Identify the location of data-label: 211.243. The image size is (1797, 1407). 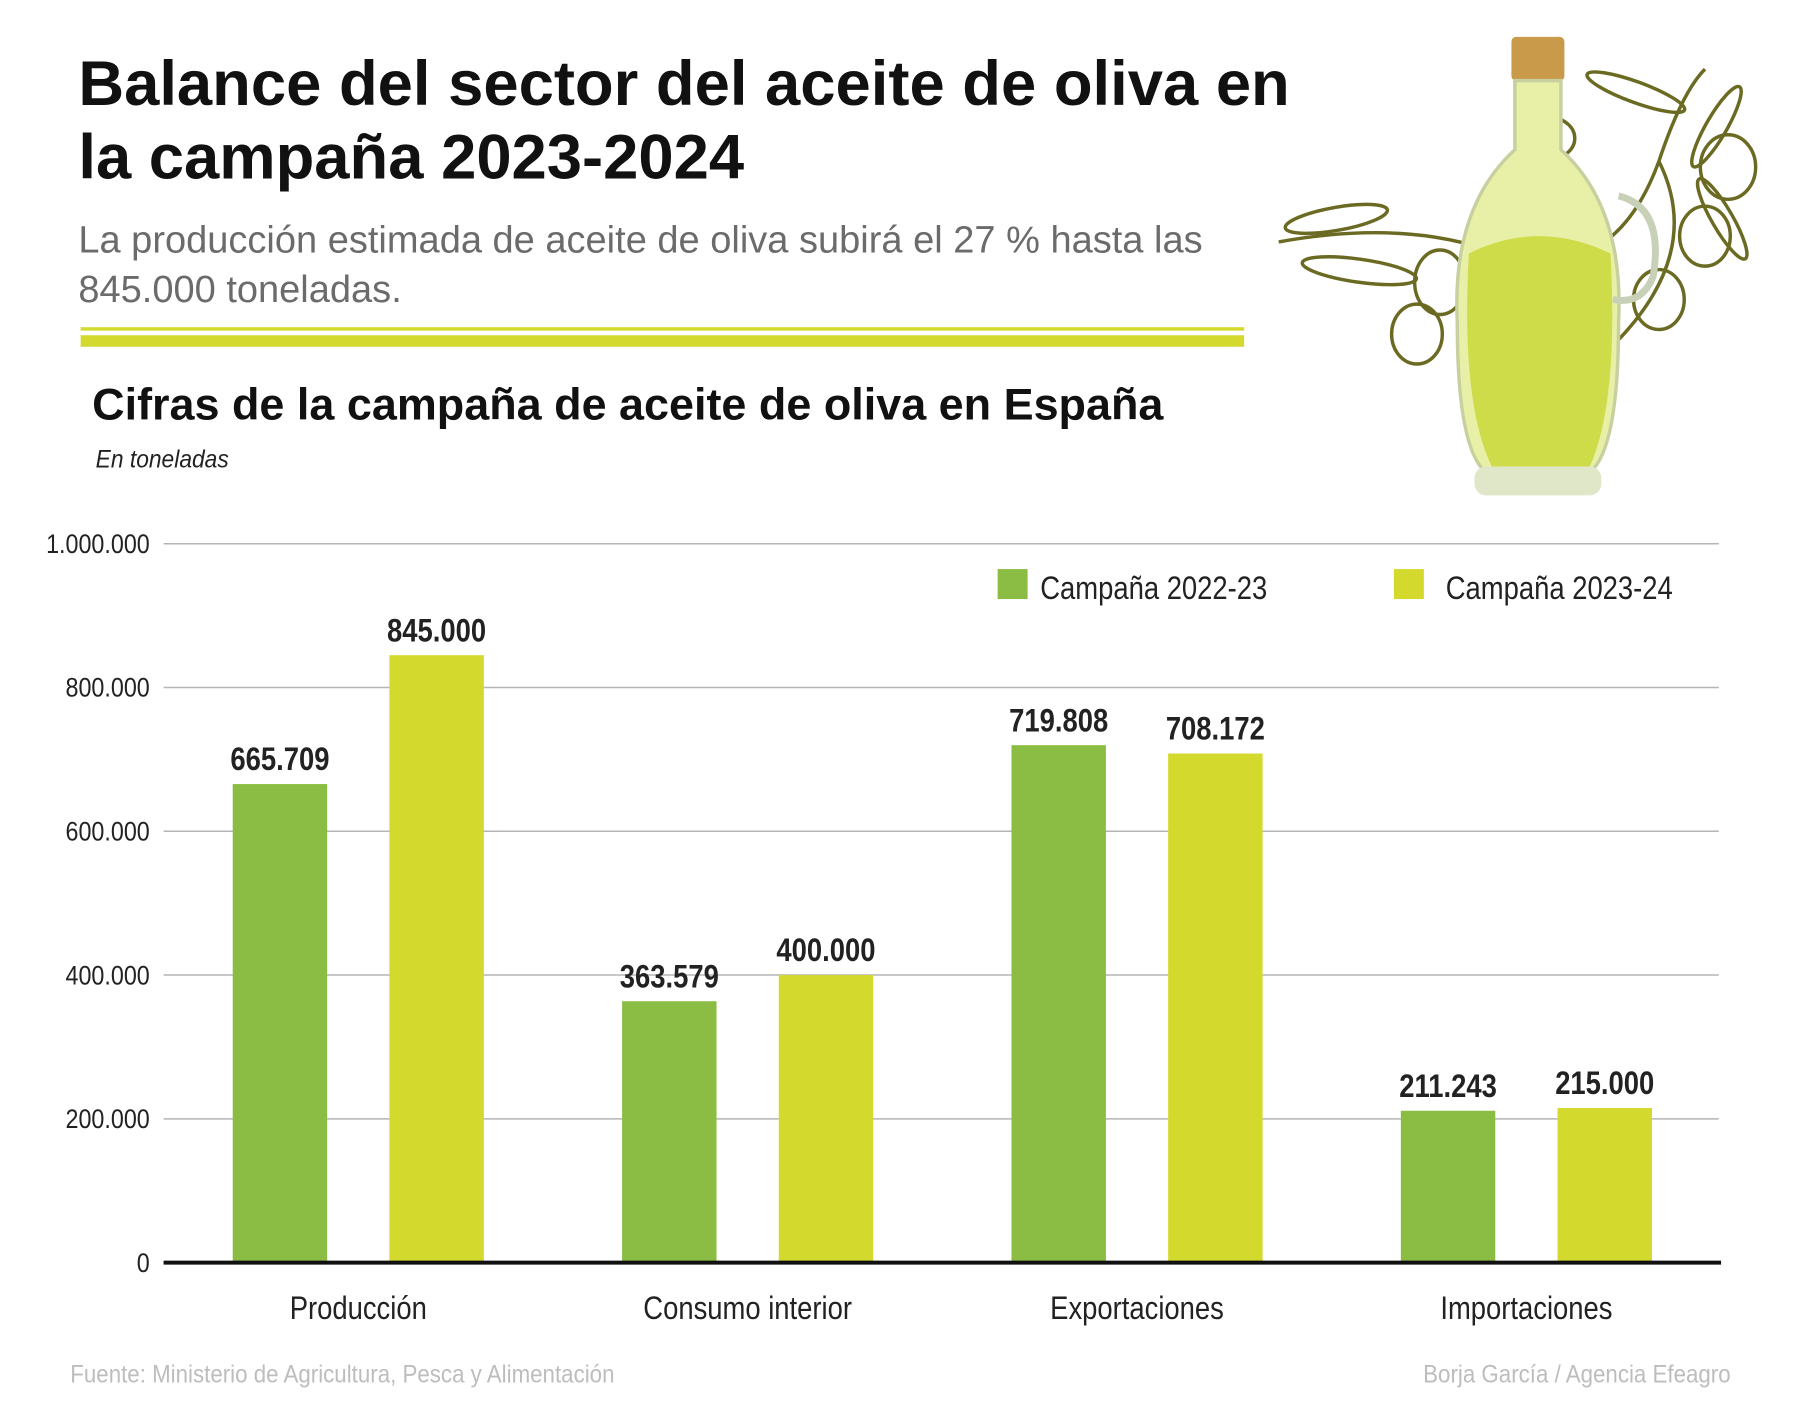
(1448, 1087).